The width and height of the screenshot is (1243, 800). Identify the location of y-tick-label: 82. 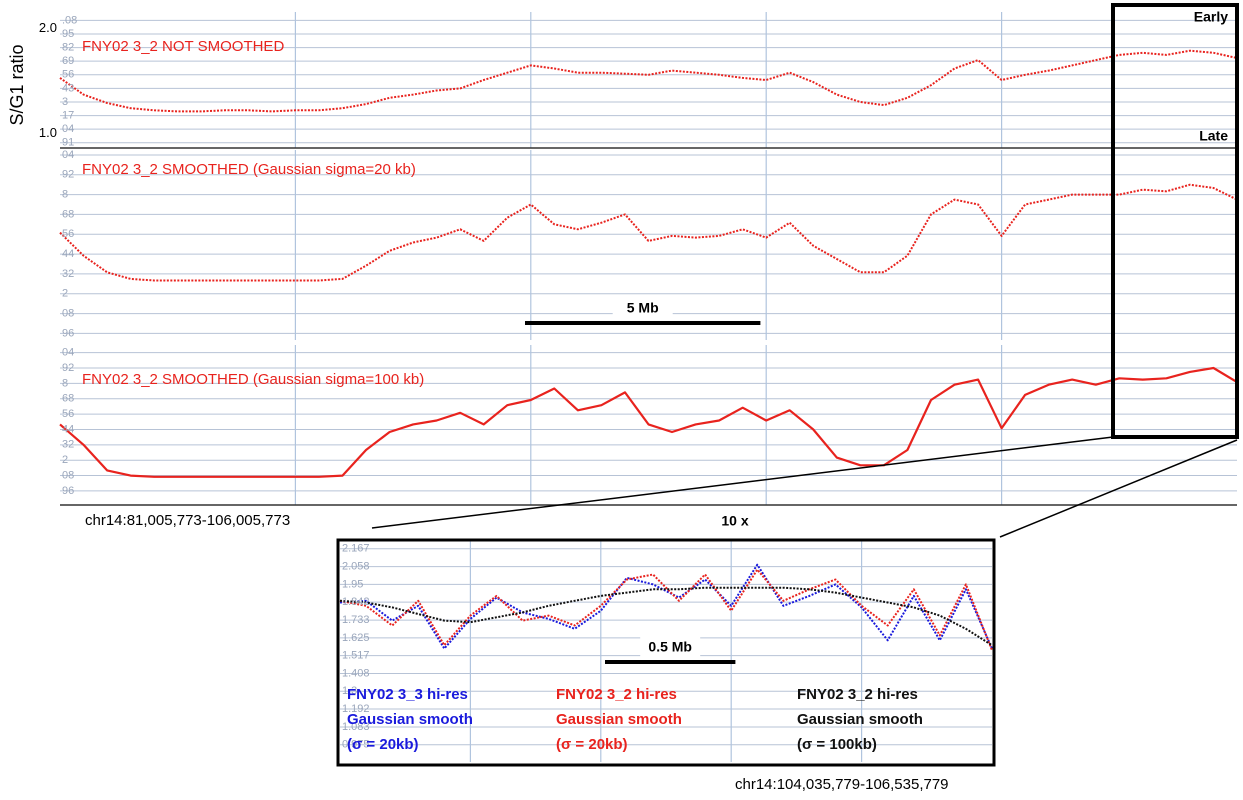
(68, 47).